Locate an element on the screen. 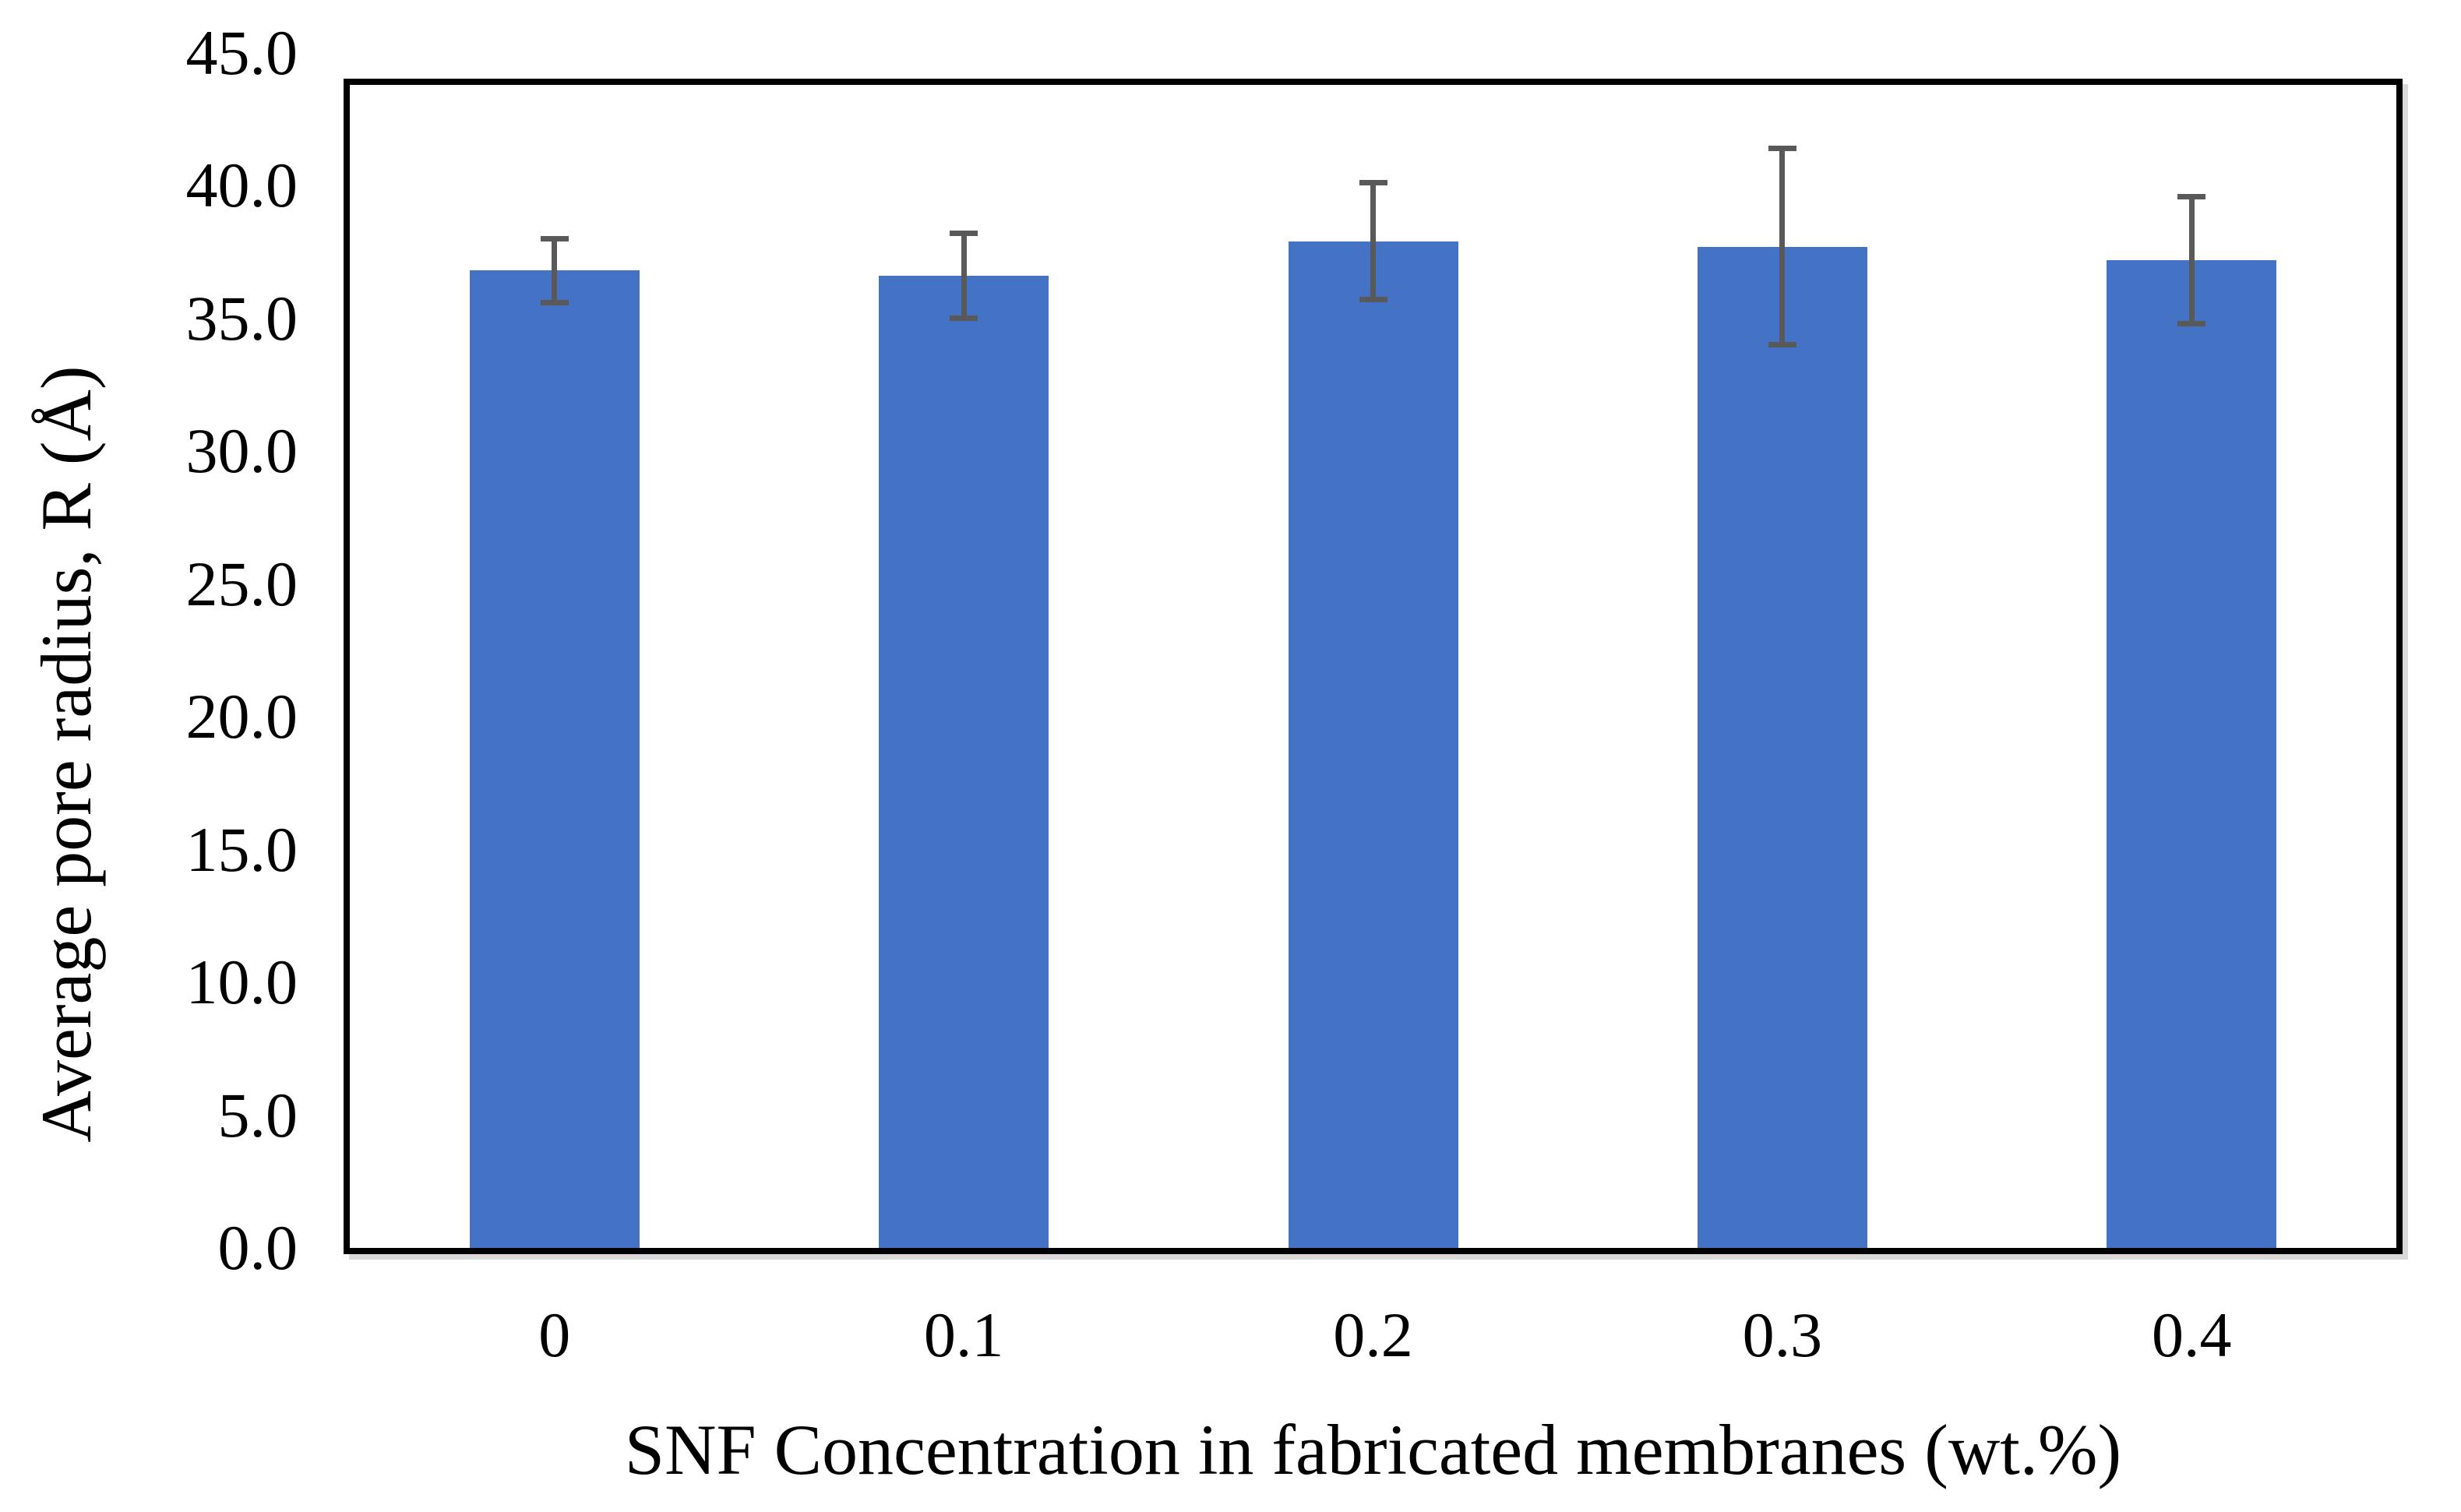 The image size is (2461, 1512). y-tick-label: 5.0 is located at coordinates (257, 1115).